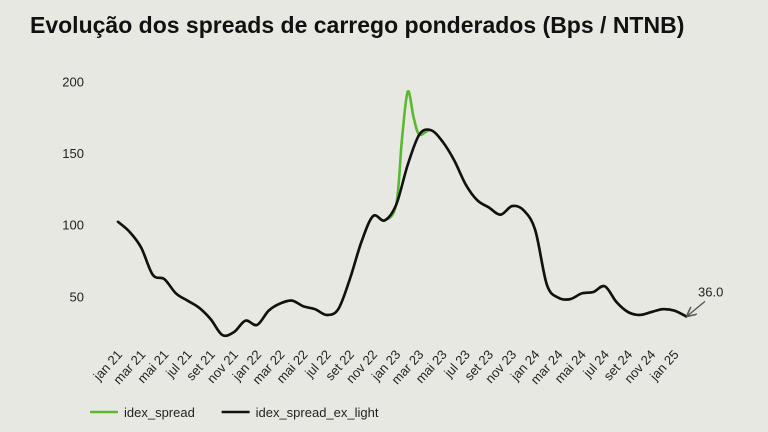  I want to click on legend-label-idex-spread-ex-light: idex_spread_ex_light, so click(317, 412).